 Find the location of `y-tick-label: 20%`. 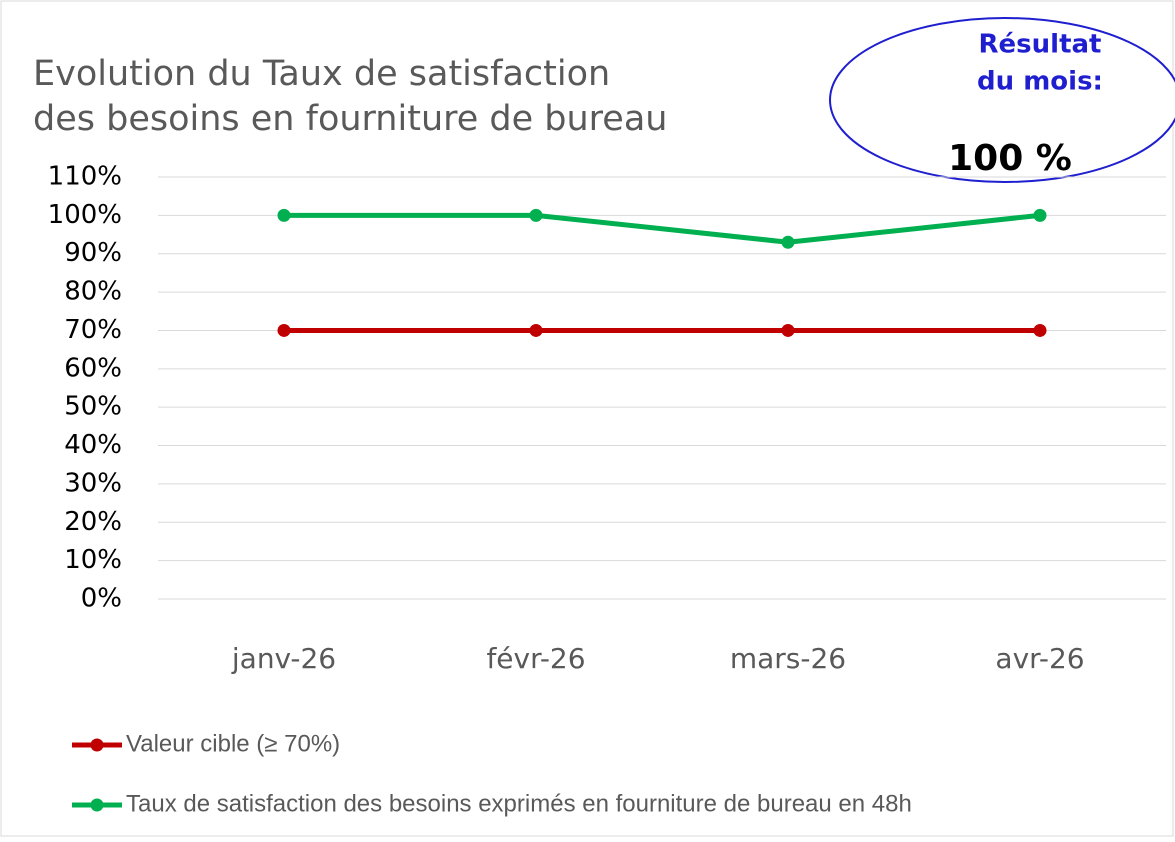

y-tick-label: 20% is located at coordinates (93, 522).